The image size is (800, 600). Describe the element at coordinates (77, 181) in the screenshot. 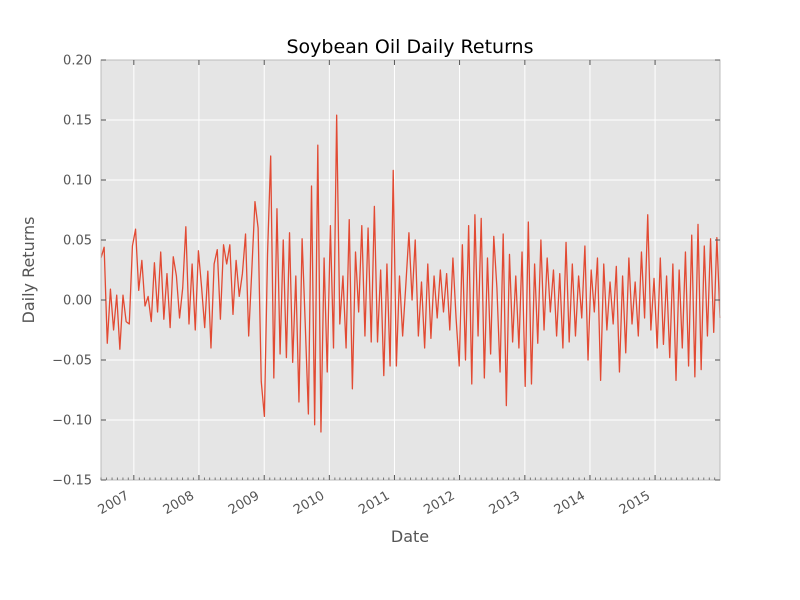

I see `y-tick-label: 0.10` at that location.